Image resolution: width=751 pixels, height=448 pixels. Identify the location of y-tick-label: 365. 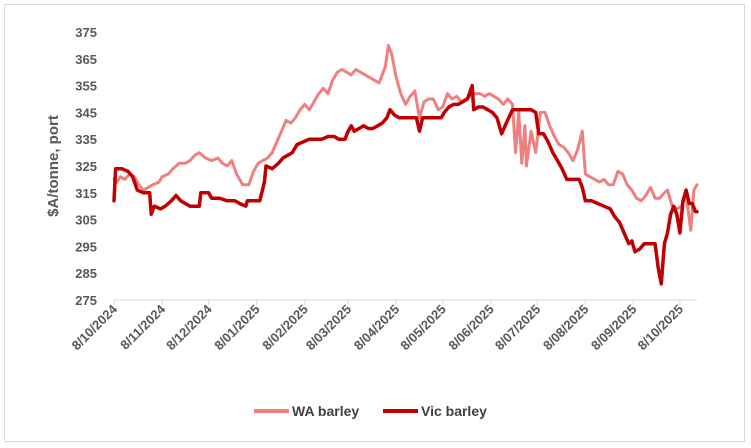
(86, 59).